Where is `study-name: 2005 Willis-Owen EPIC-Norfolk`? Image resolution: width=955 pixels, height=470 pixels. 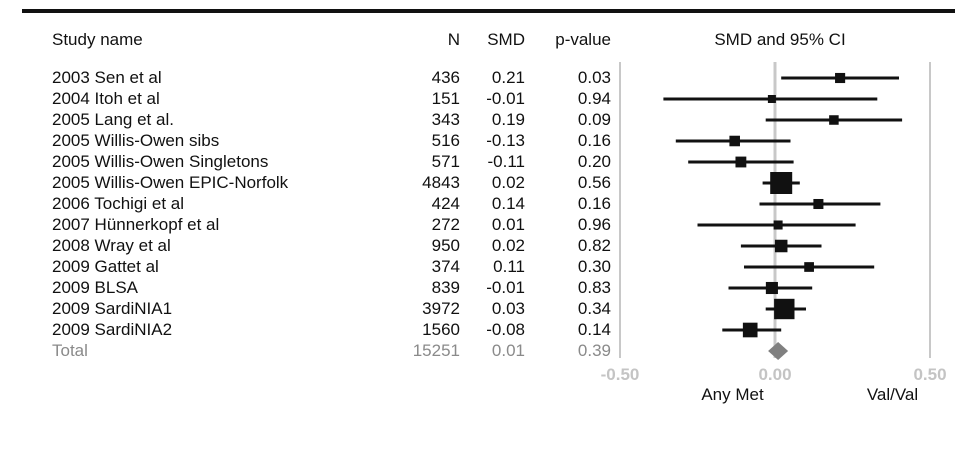
study-name: 2005 Willis-Owen EPIC-Norfolk is located at coordinates (170, 182).